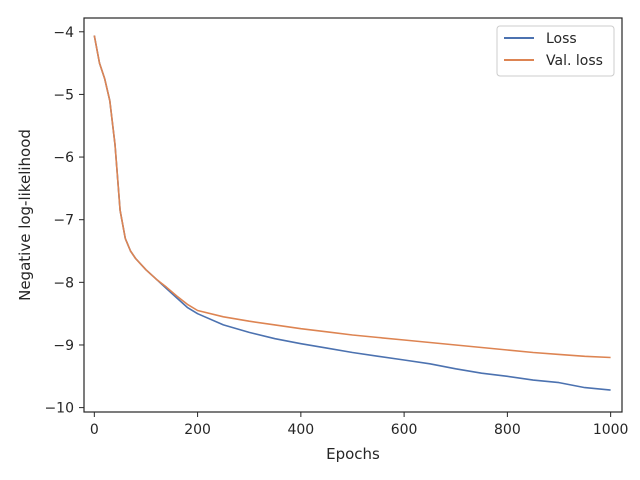 Image resolution: width=640 pixels, height=480 pixels. I want to click on x-tick-label: 600, so click(404, 430).